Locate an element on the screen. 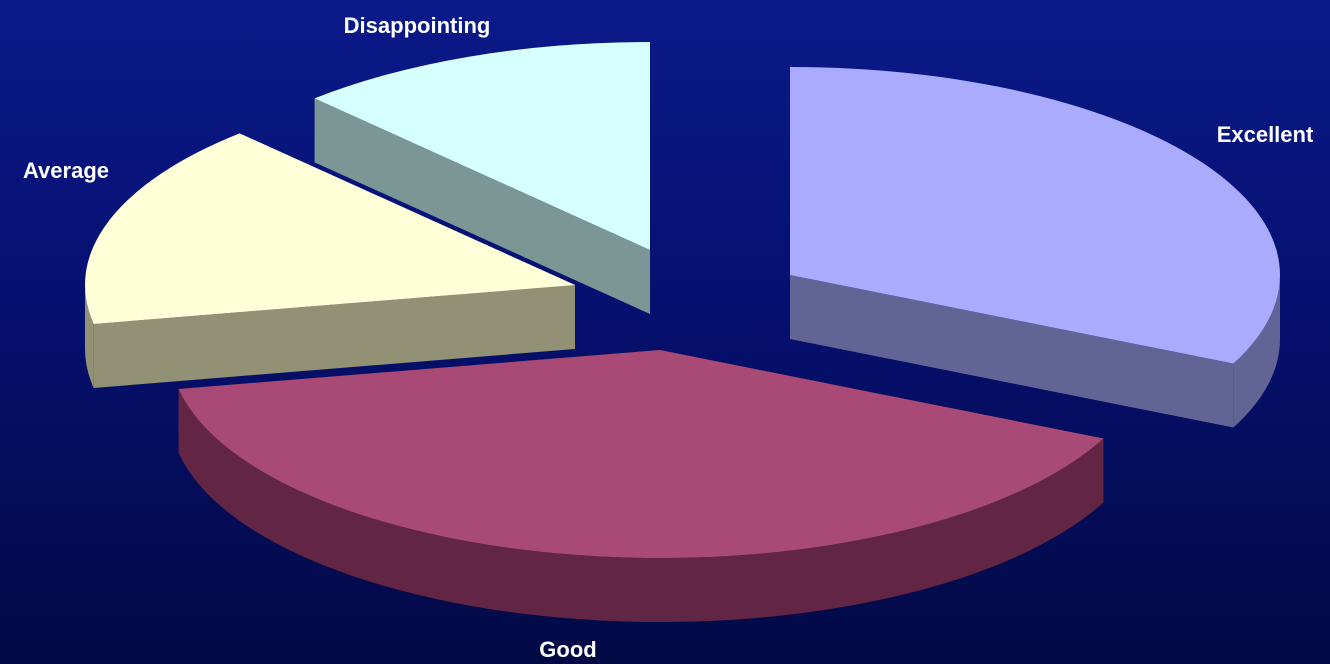 The width and height of the screenshot is (1330, 664). slice-average is located at coordinates (330, 260).